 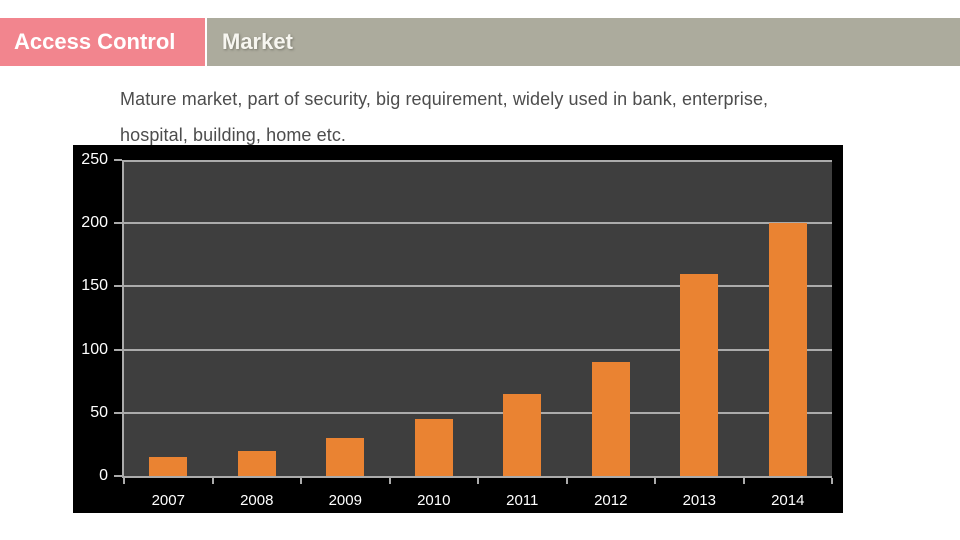 What do you see at coordinates (699, 500) in the screenshot?
I see `x-tick-label-2013: 2013` at bounding box center [699, 500].